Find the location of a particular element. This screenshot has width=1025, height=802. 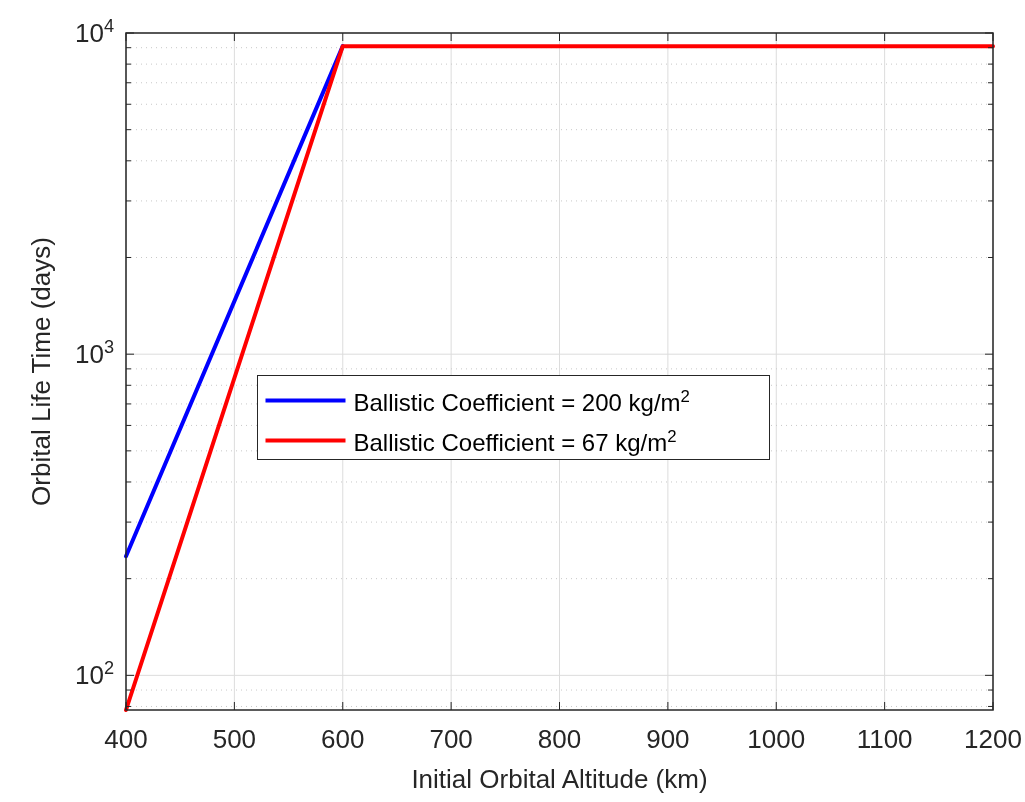

x-tick-label: 800 is located at coordinates (559, 739).